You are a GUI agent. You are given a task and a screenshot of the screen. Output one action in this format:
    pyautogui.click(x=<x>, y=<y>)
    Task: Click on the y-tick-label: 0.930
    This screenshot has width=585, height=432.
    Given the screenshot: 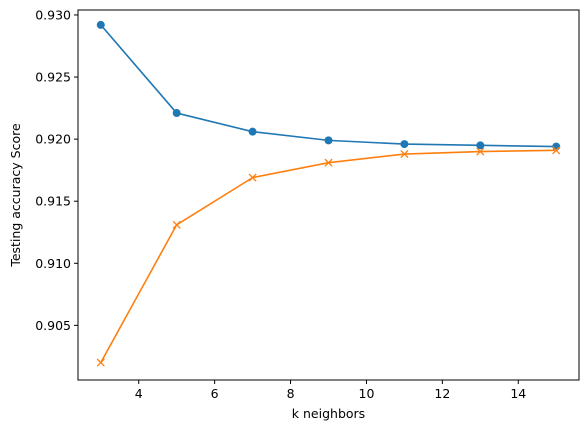 What is the action you would take?
    pyautogui.click(x=53, y=14)
    